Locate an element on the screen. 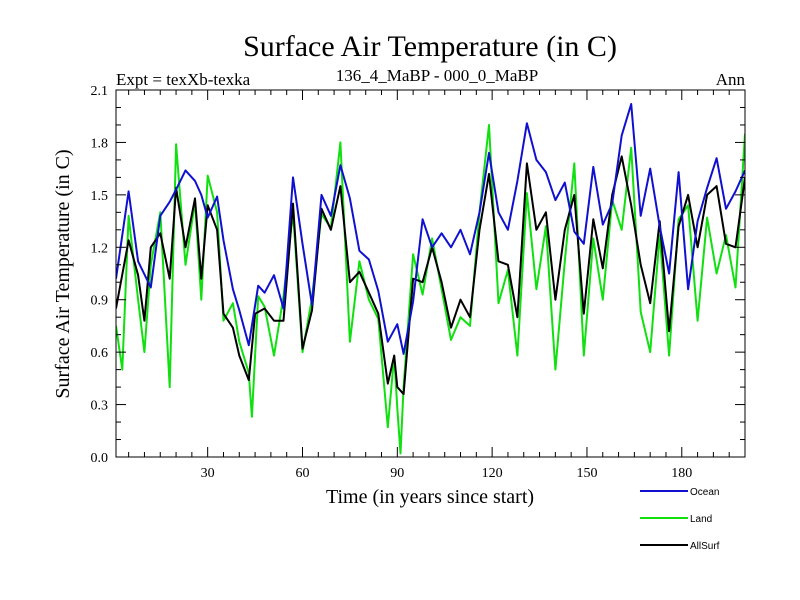  legend: Ocean Land AllSurf is located at coordinates (680, 519).